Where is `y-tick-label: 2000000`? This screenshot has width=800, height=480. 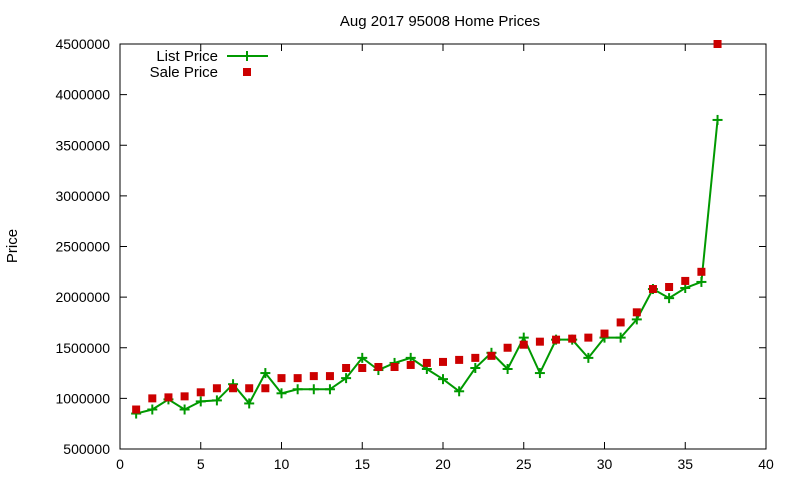
y-tick-label: 2000000 is located at coordinates (82, 297).